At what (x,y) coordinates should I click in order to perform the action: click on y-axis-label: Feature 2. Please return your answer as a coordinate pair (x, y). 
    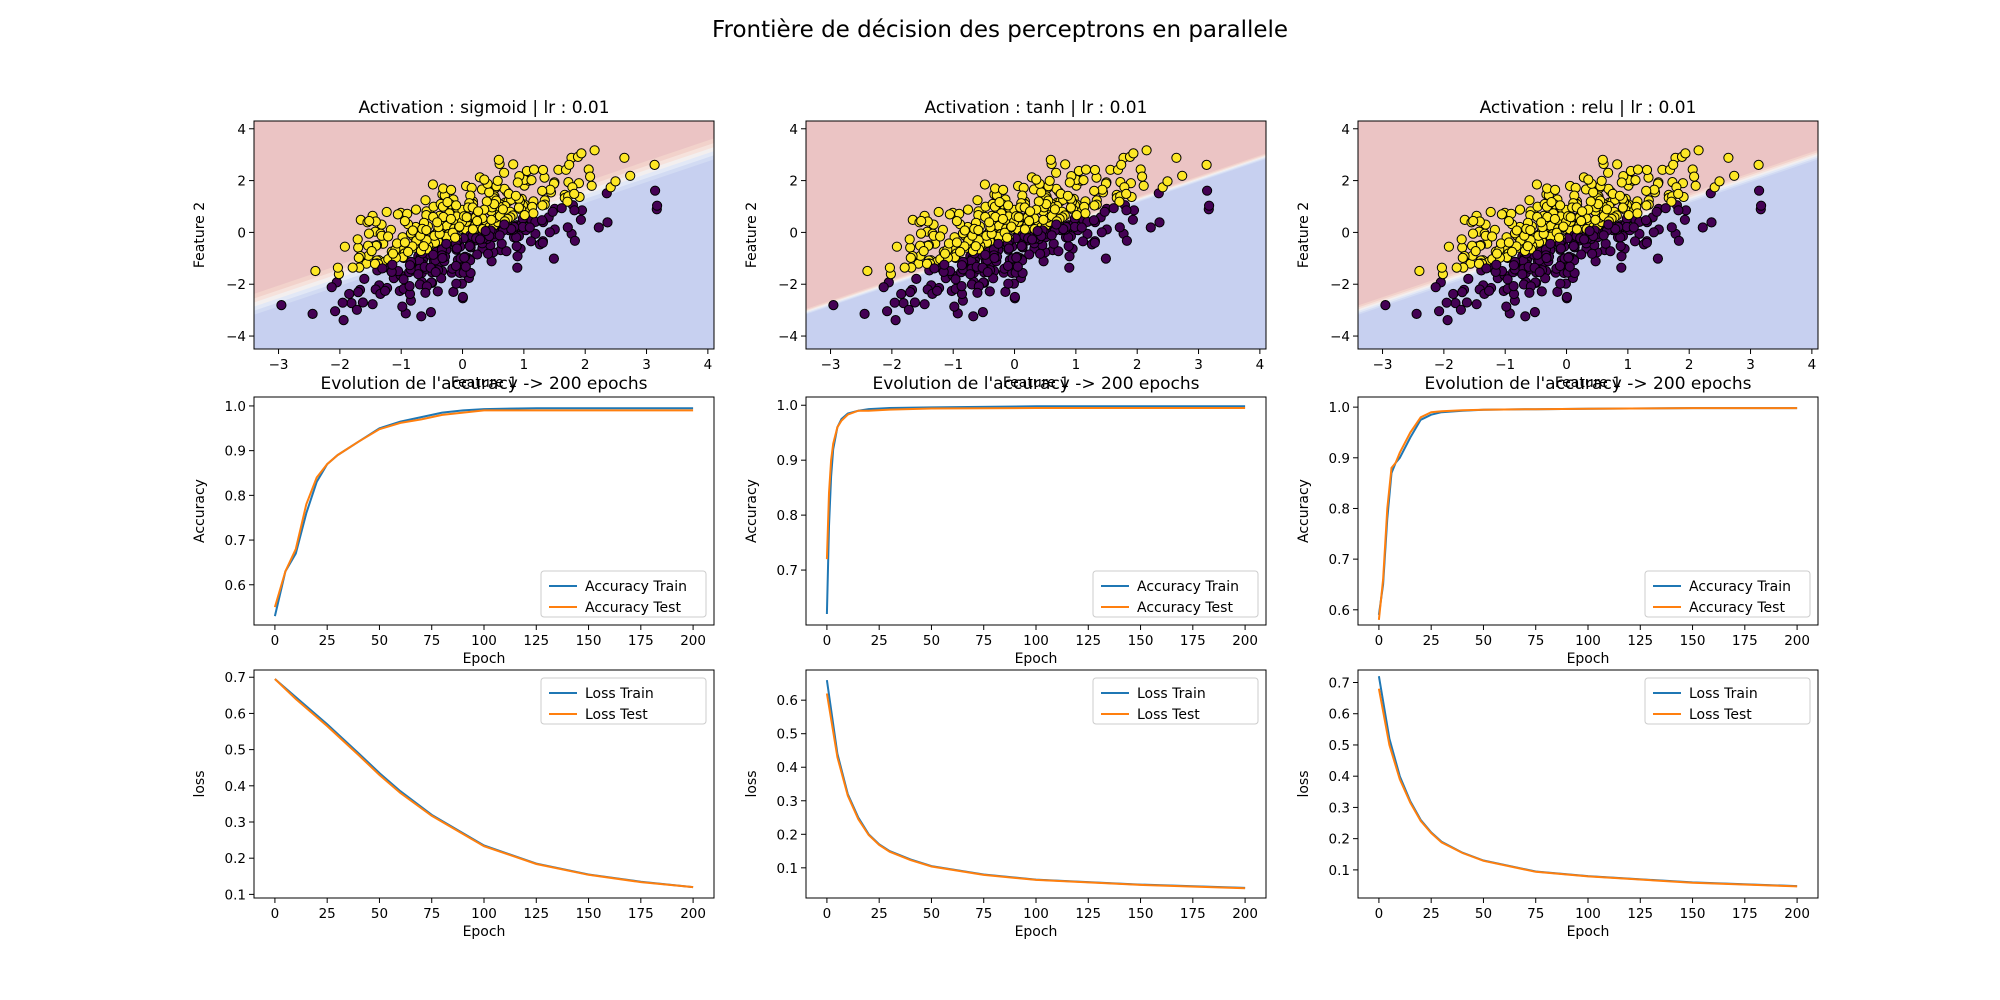
    Looking at the image, I should click on (1304, 235).